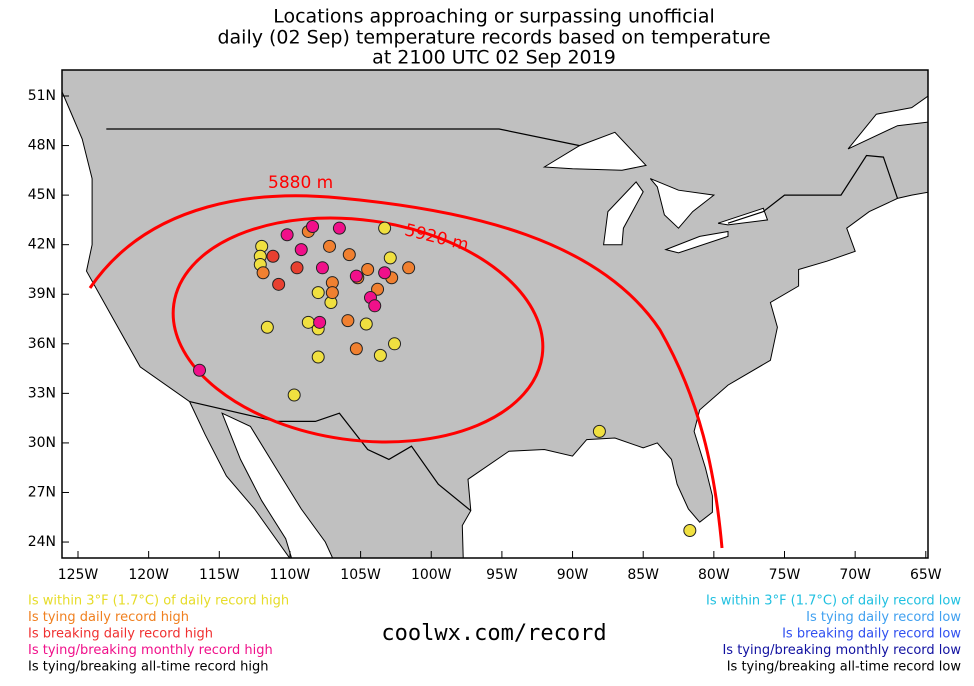  Describe the element at coordinates (78, 575) in the screenshot. I see `lon-tick-label: 125W` at that location.